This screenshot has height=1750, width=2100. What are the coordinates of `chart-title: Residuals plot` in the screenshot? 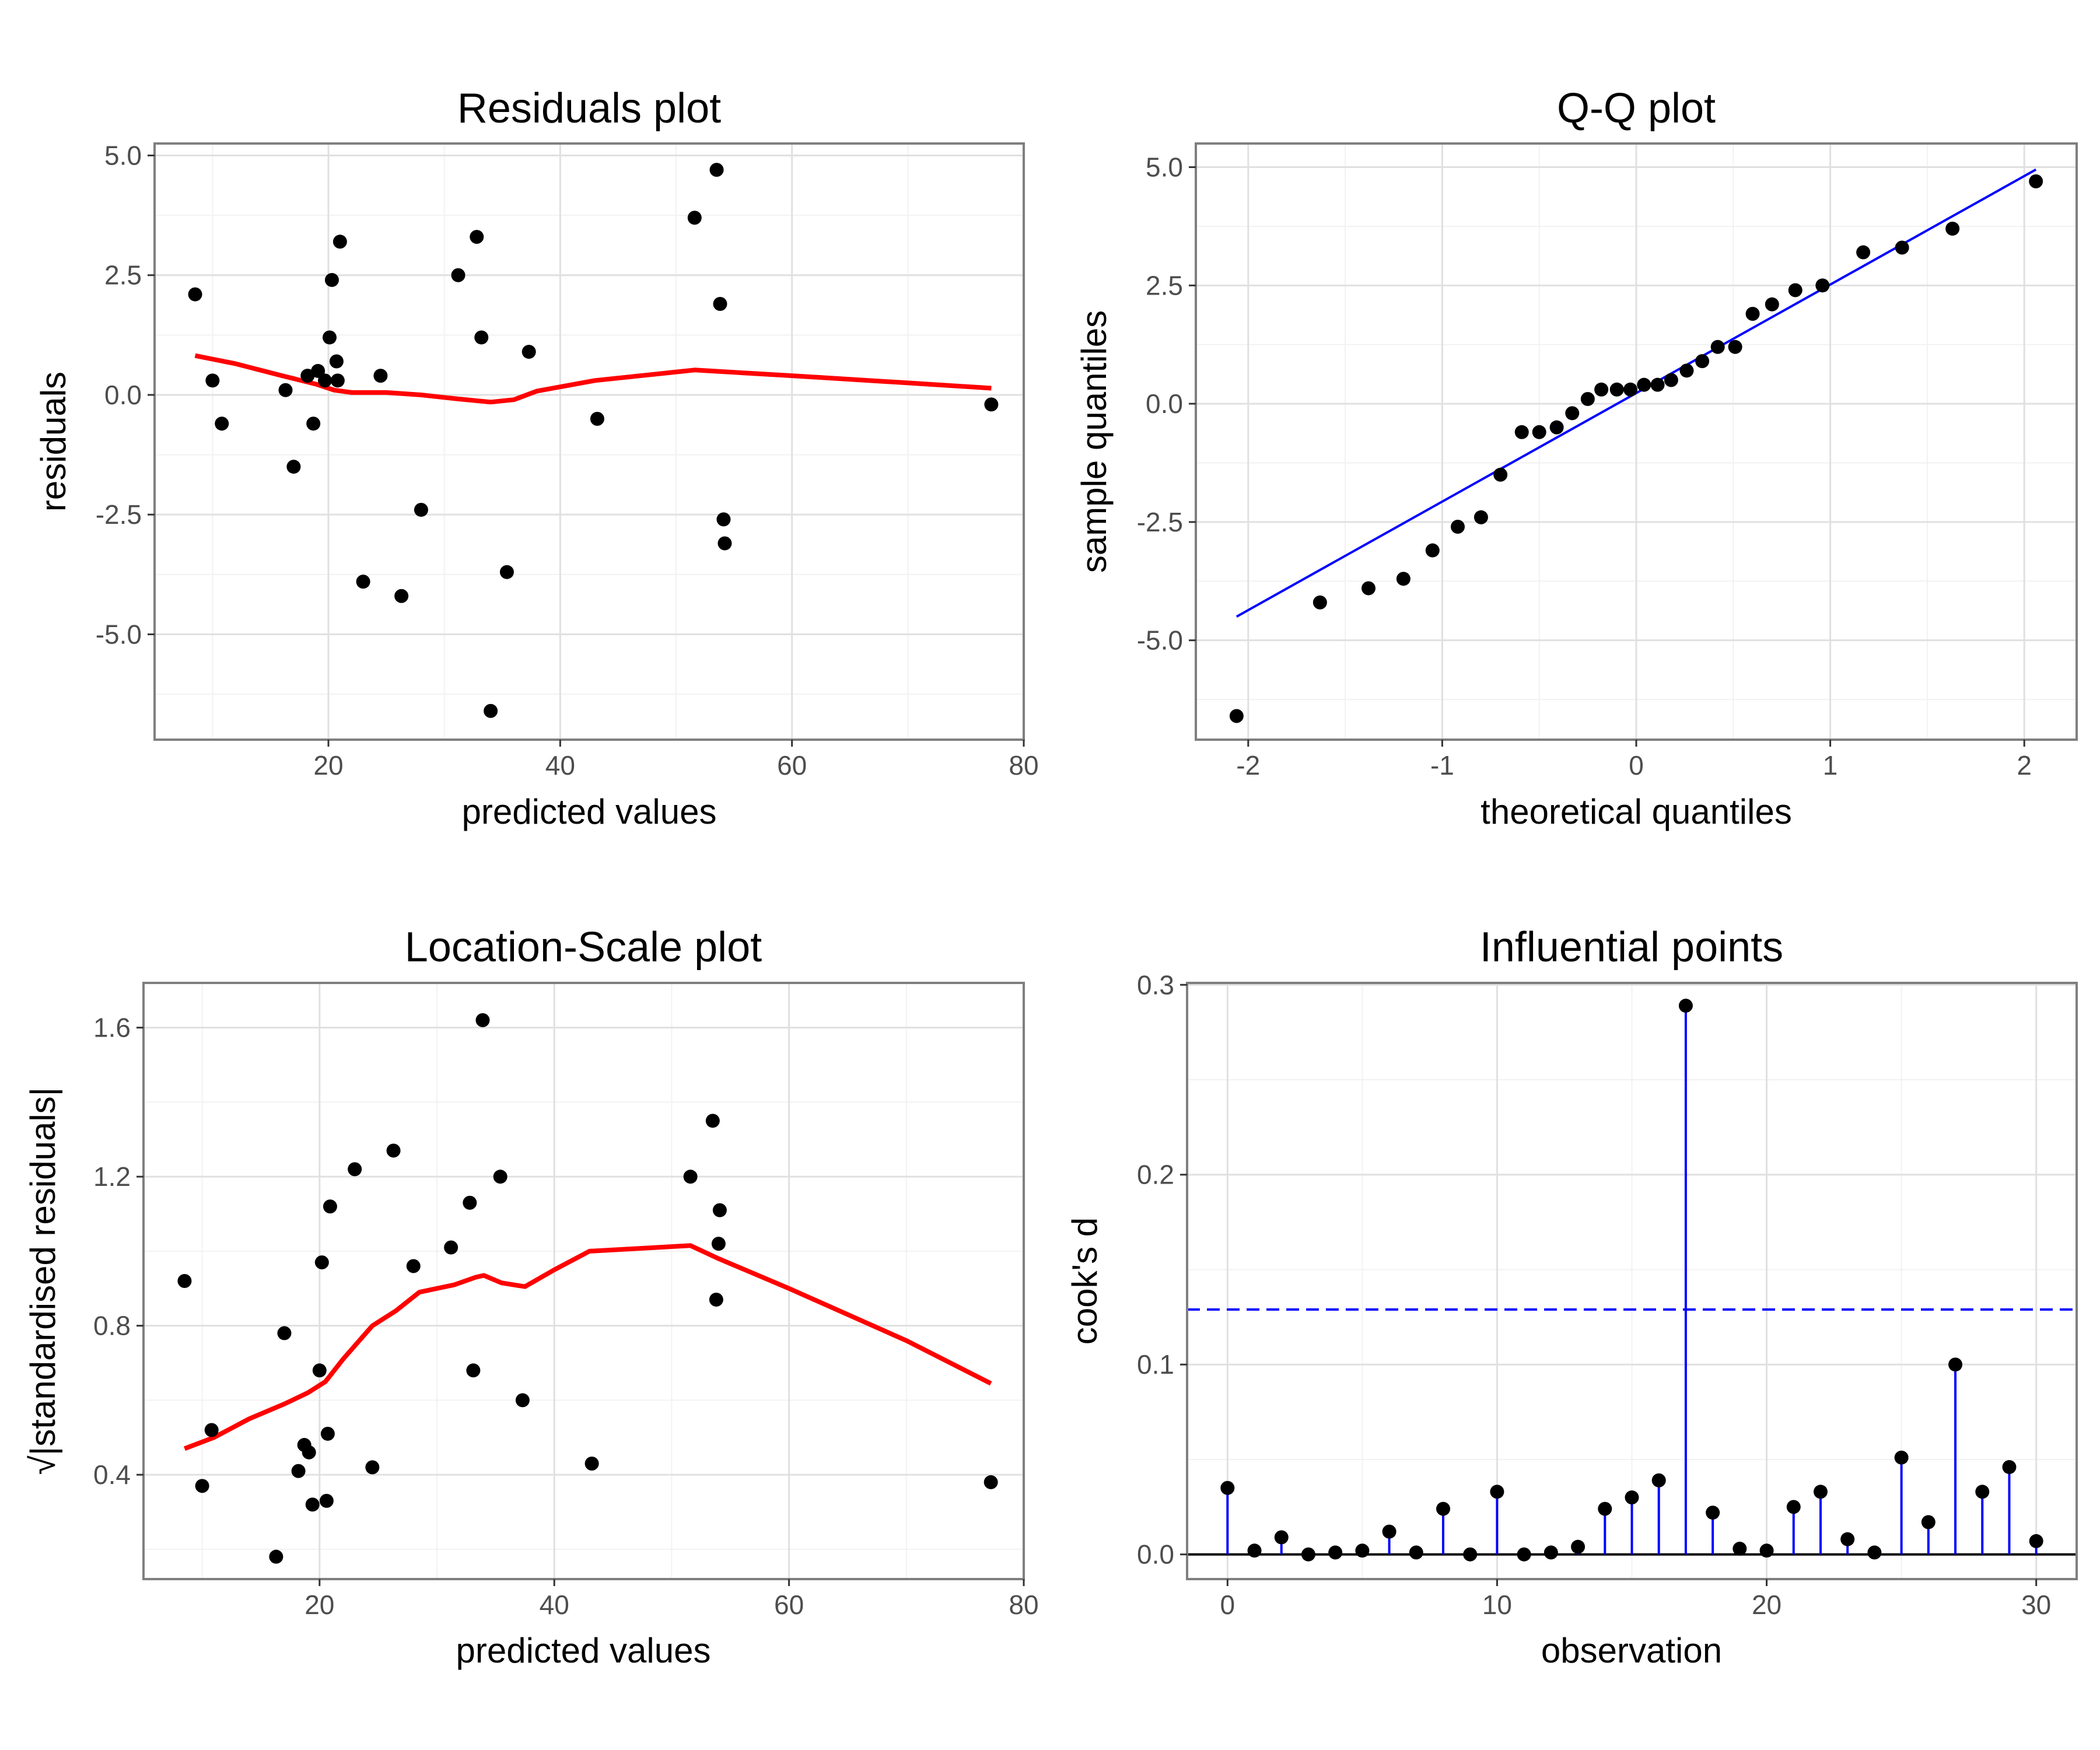 It's located at (589, 108).